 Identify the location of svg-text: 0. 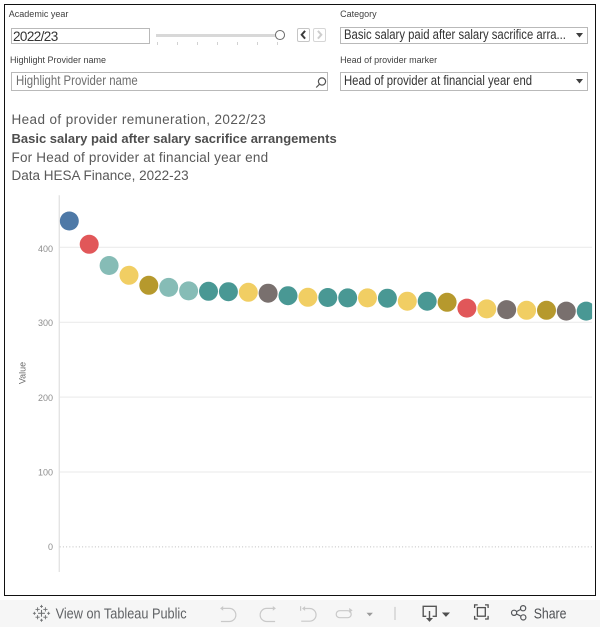
(50, 547).